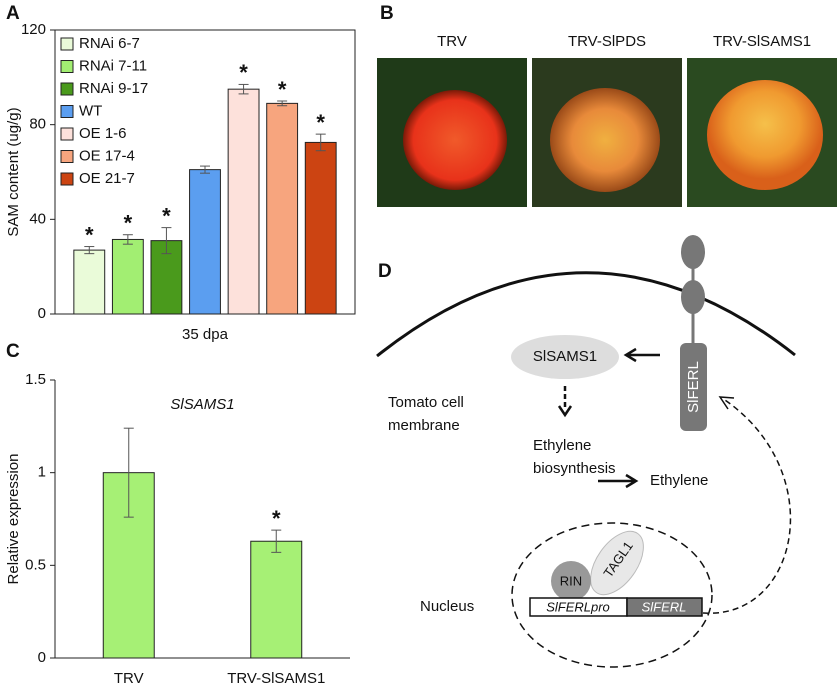 This screenshot has width=837, height=692. What do you see at coordinates (107, 178) in the screenshot?
I see `legend-label: OE 21-7` at bounding box center [107, 178].